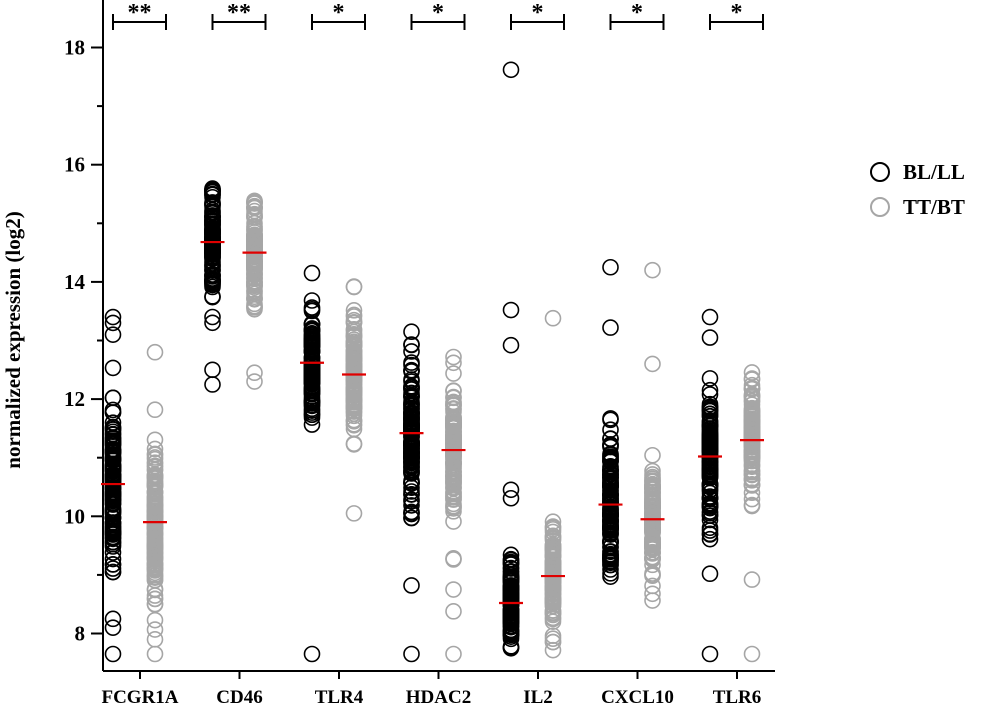 This screenshot has height=708, width=990. What do you see at coordinates (339, 697) in the screenshot?
I see `x-tick-label: TLR4` at bounding box center [339, 697].